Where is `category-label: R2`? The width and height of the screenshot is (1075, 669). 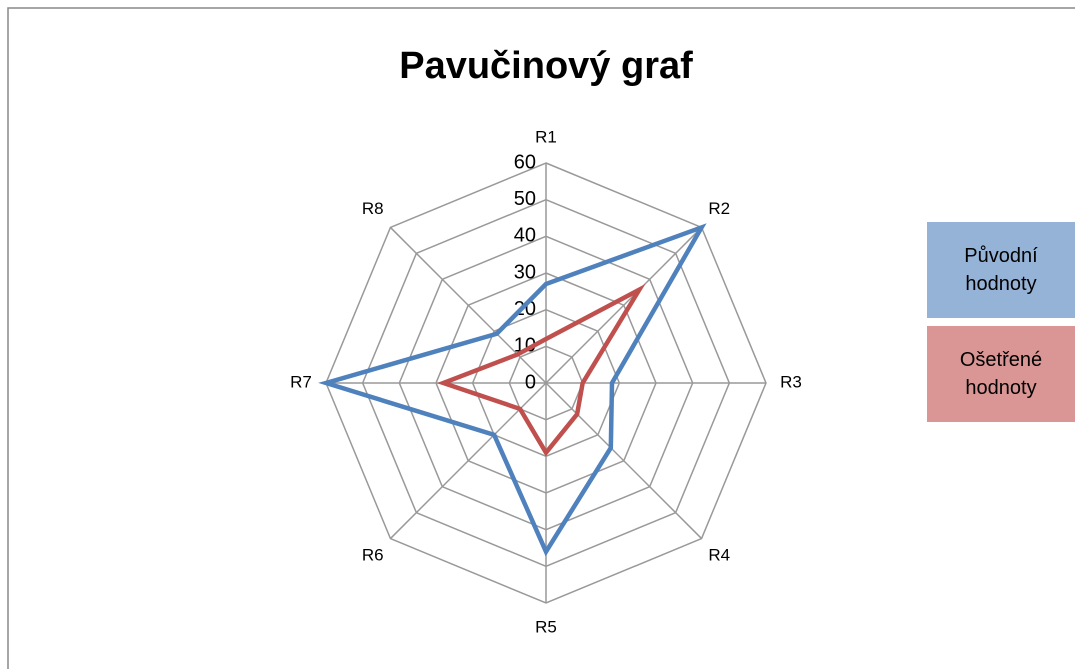 category-label: R2 is located at coordinates (719, 208).